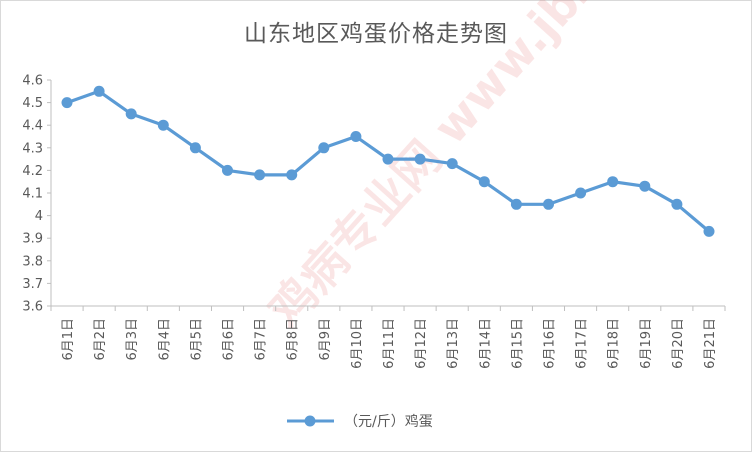 The image size is (752, 452). Describe the element at coordinates (229, 339) in the screenshot. I see `x-tick-label: 6月6日` at that location.